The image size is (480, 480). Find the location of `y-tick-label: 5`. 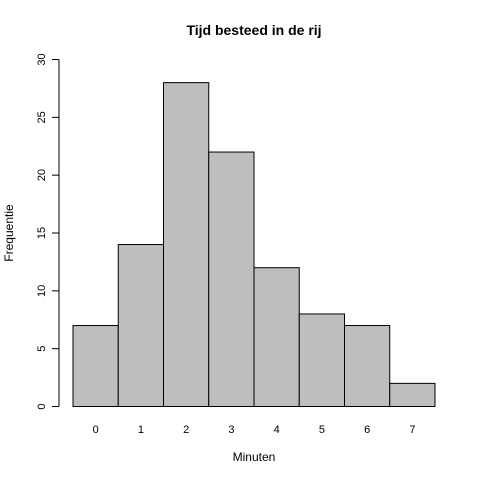

y-tick-label: 5 is located at coordinates (42, 349).